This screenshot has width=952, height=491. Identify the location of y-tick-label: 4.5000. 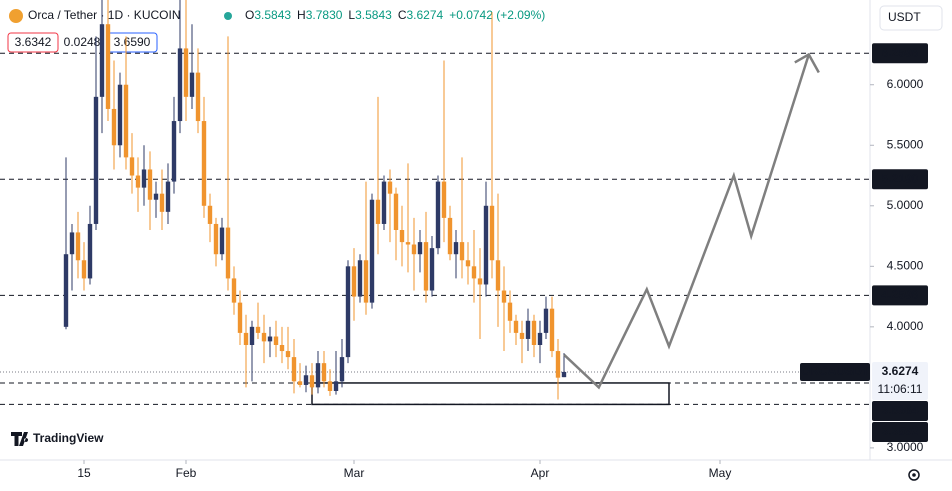
(905, 265).